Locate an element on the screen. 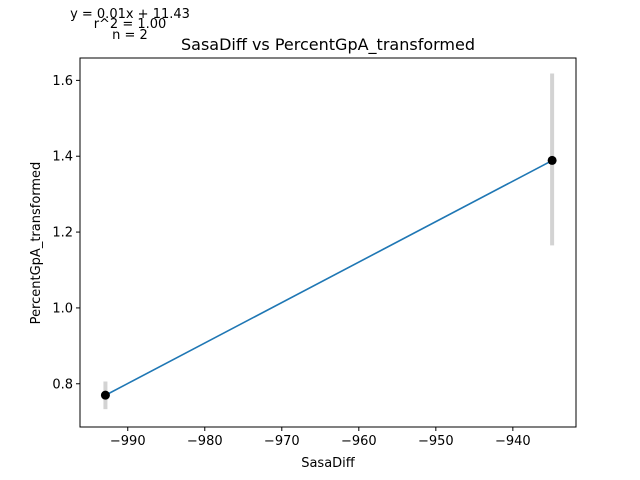 The width and height of the screenshot is (640, 480). x-tick-label: −980 is located at coordinates (205, 441).